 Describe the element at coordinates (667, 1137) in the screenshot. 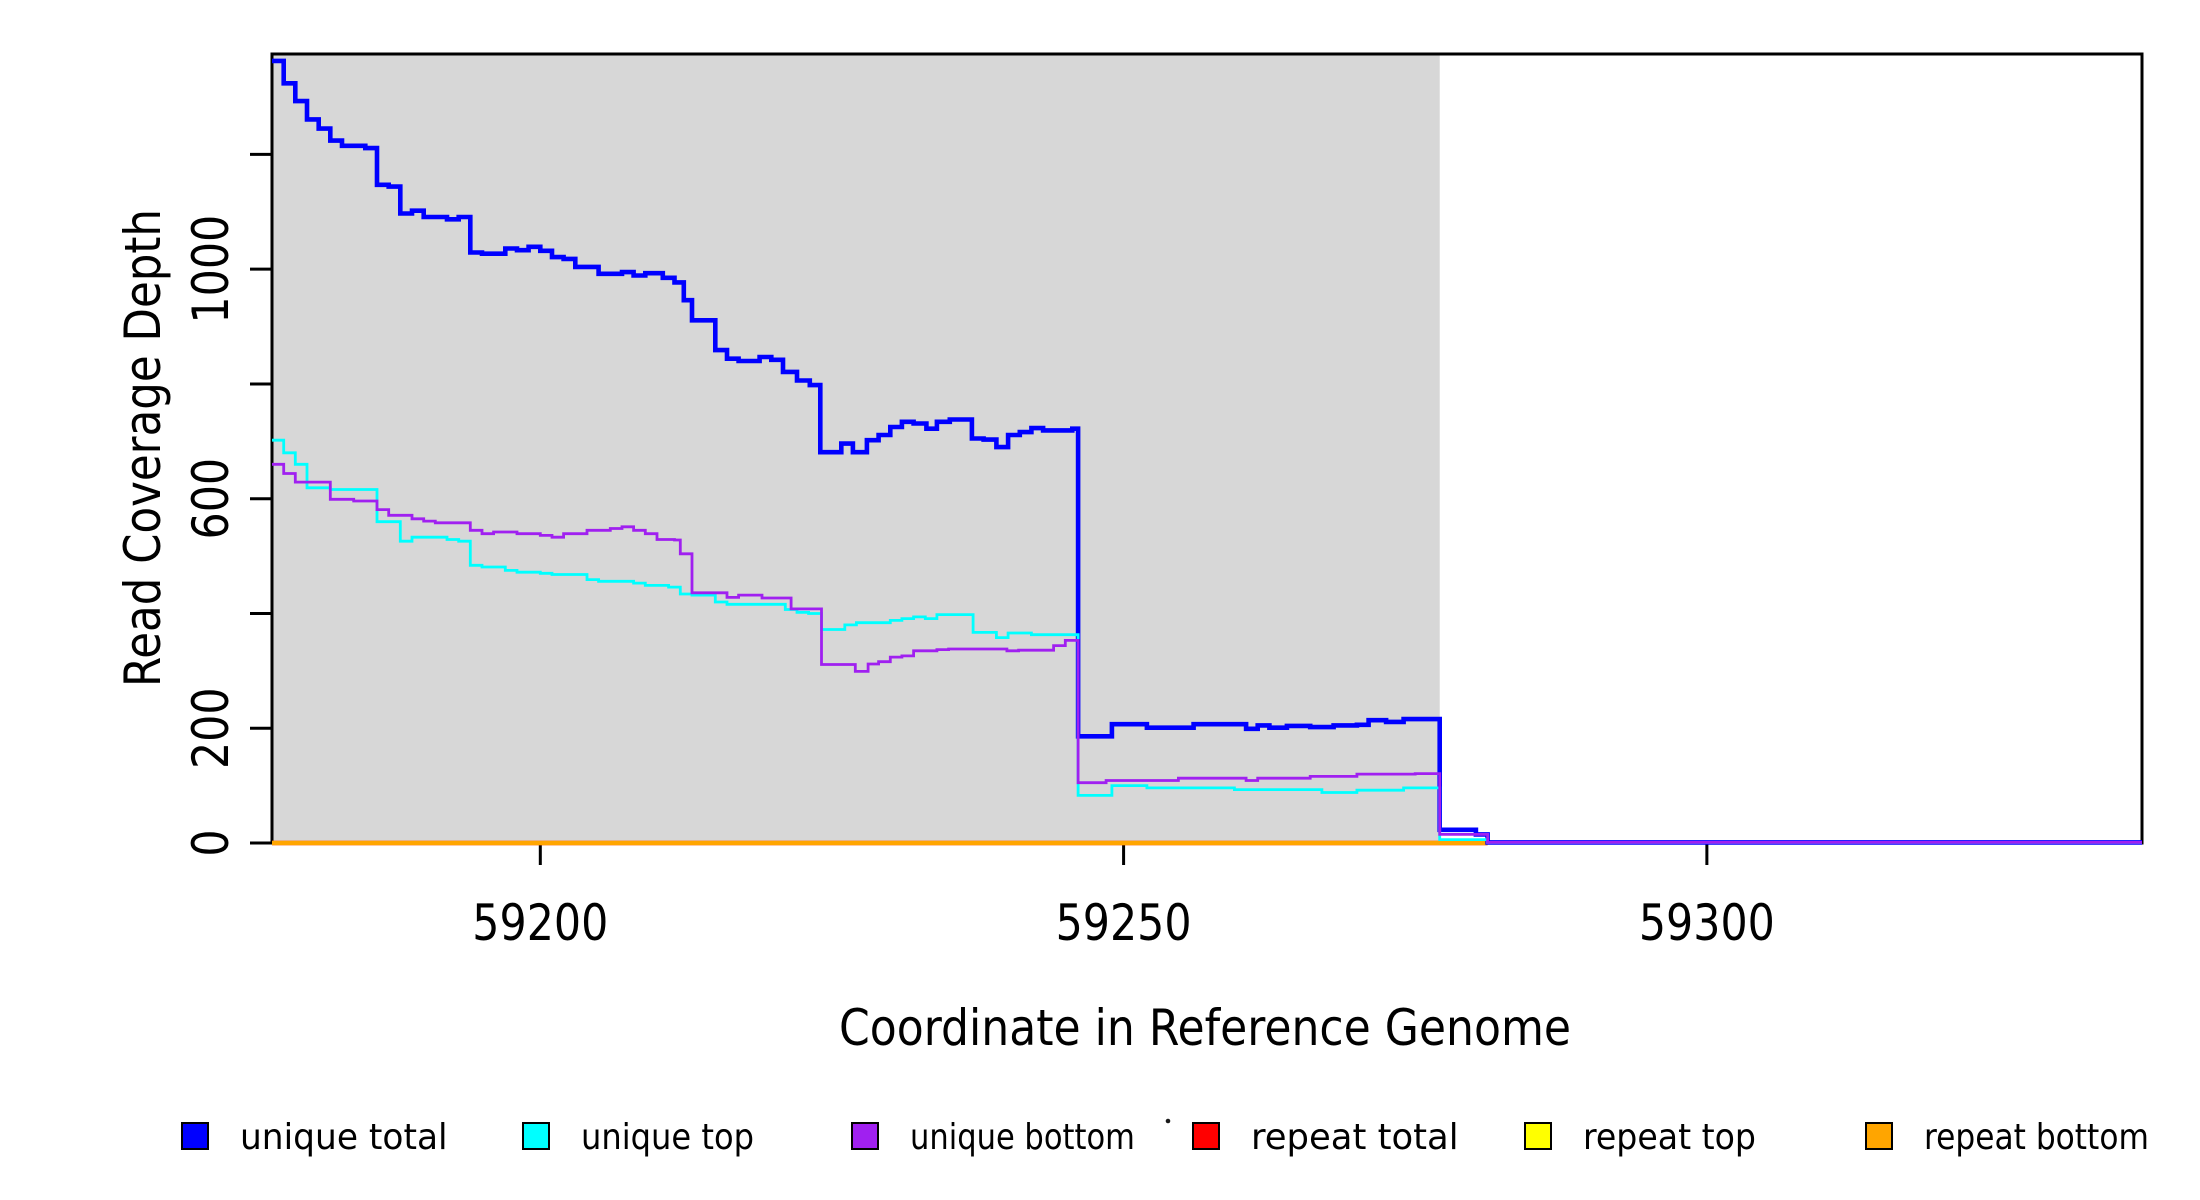

I see `legend-label-unique-top: unique top` at that location.